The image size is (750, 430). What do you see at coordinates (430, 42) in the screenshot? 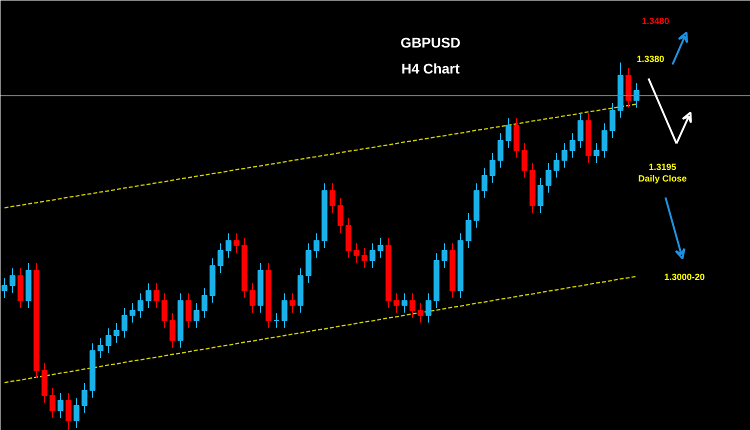
I see `chart-title: GBPUSD` at bounding box center [430, 42].